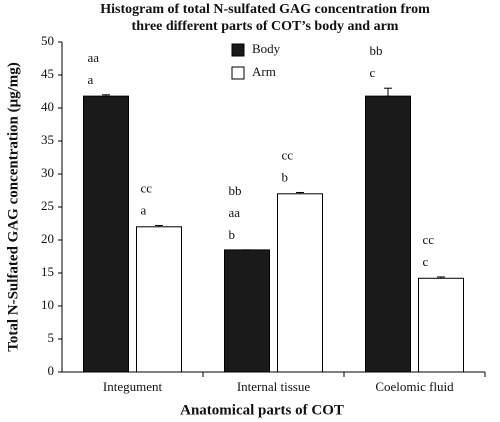 This screenshot has height=422, width=500. Describe the element at coordinates (133, 386) in the screenshot. I see `x-tick-label: Integument` at that location.